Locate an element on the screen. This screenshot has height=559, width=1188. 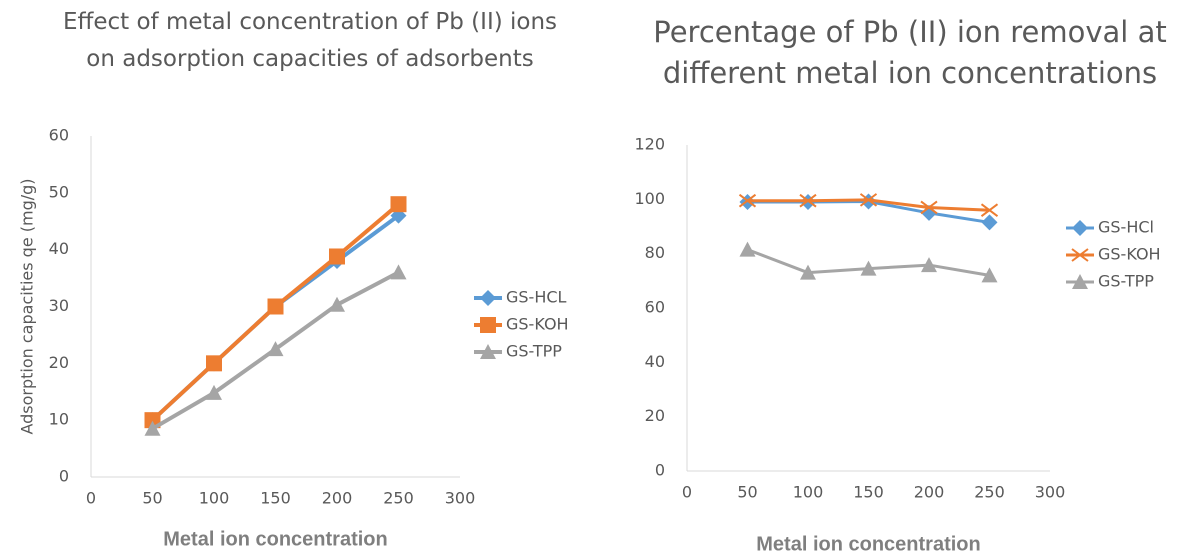
y-tick-label: 80 is located at coordinates (655, 252).